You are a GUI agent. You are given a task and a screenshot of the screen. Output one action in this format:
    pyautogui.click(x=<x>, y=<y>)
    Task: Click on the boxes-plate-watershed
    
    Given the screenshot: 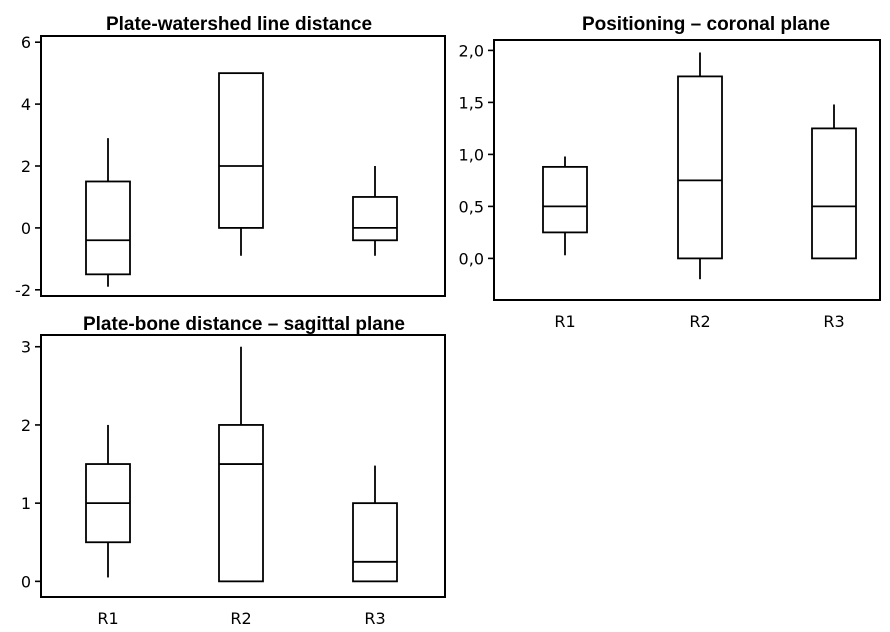 What is the action you would take?
    pyautogui.click(x=241, y=179)
    